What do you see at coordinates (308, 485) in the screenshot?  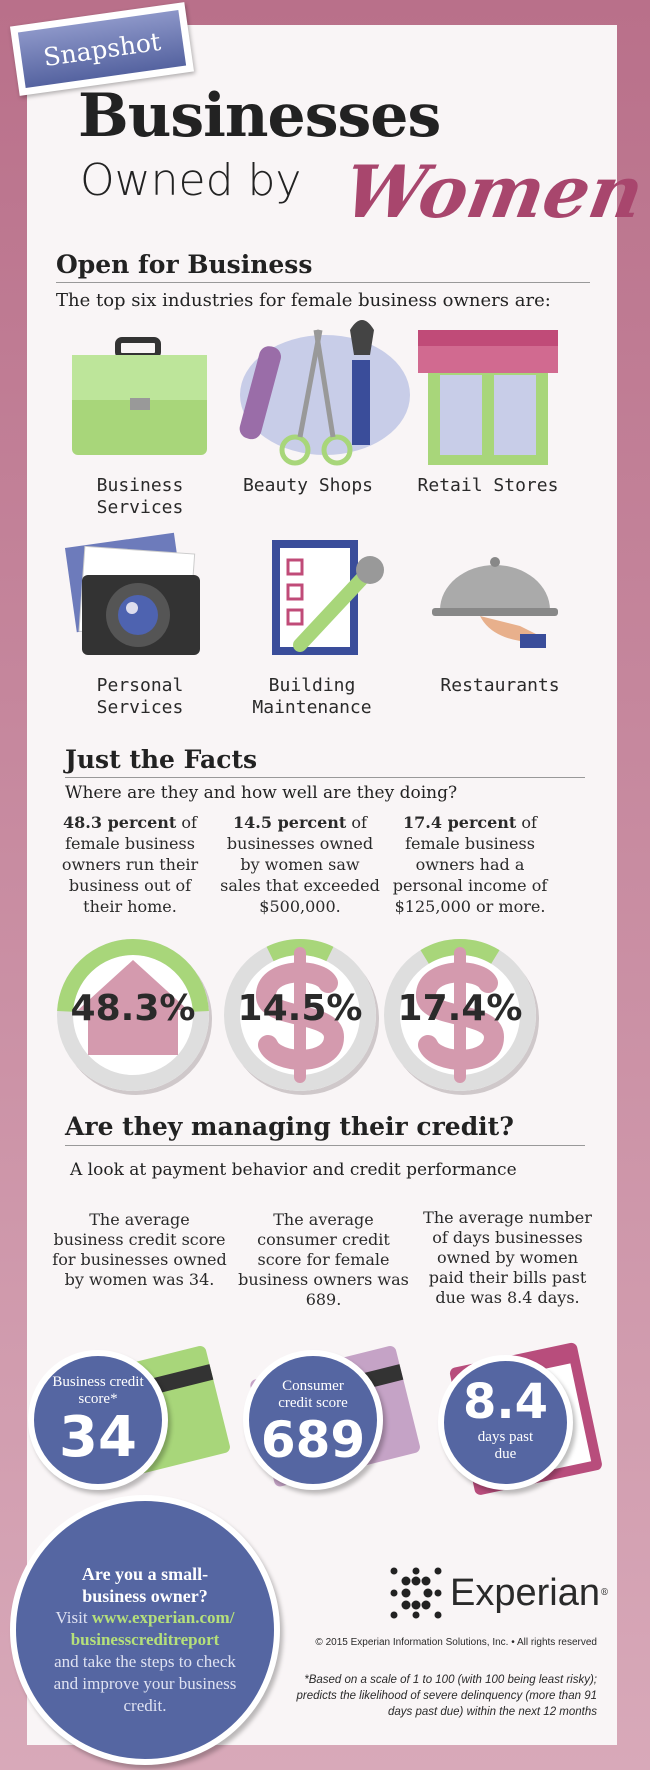 I see `industry-label: Beauty Shops` at bounding box center [308, 485].